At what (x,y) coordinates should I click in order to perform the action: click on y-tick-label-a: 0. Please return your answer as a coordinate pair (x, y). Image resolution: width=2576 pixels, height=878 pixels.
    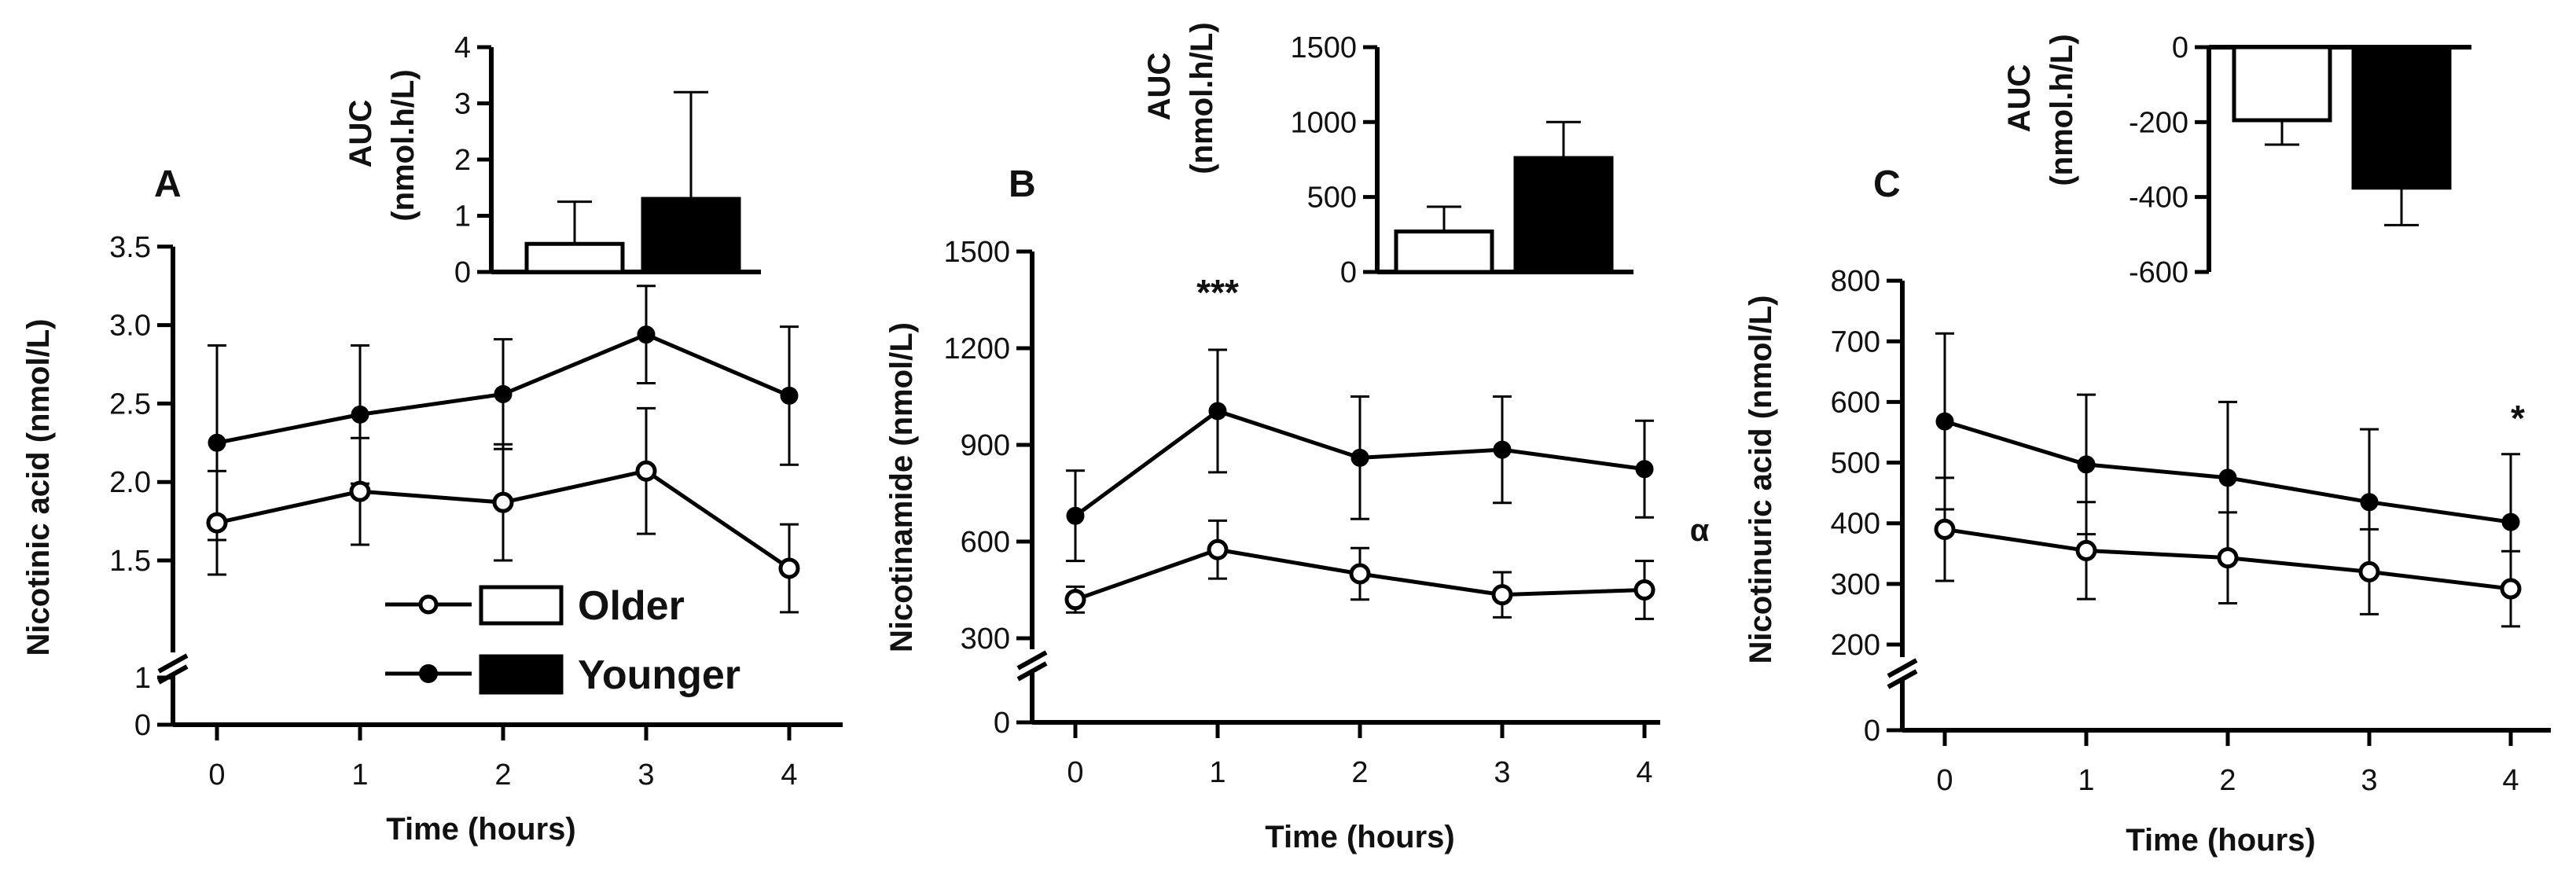
    Looking at the image, I should click on (142, 725).